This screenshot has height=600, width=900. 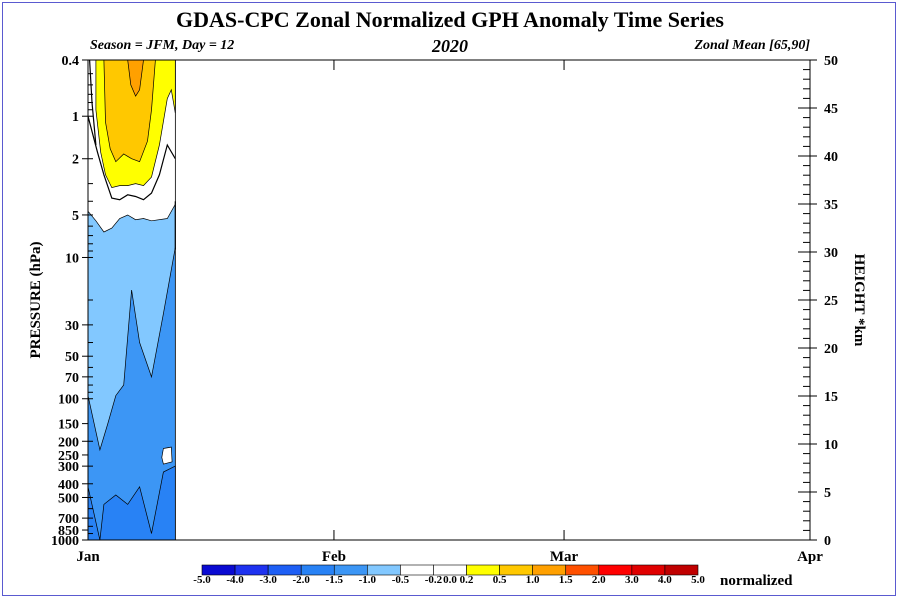 I want to click on colorbar-label: 4.0, so click(x=665, y=580).